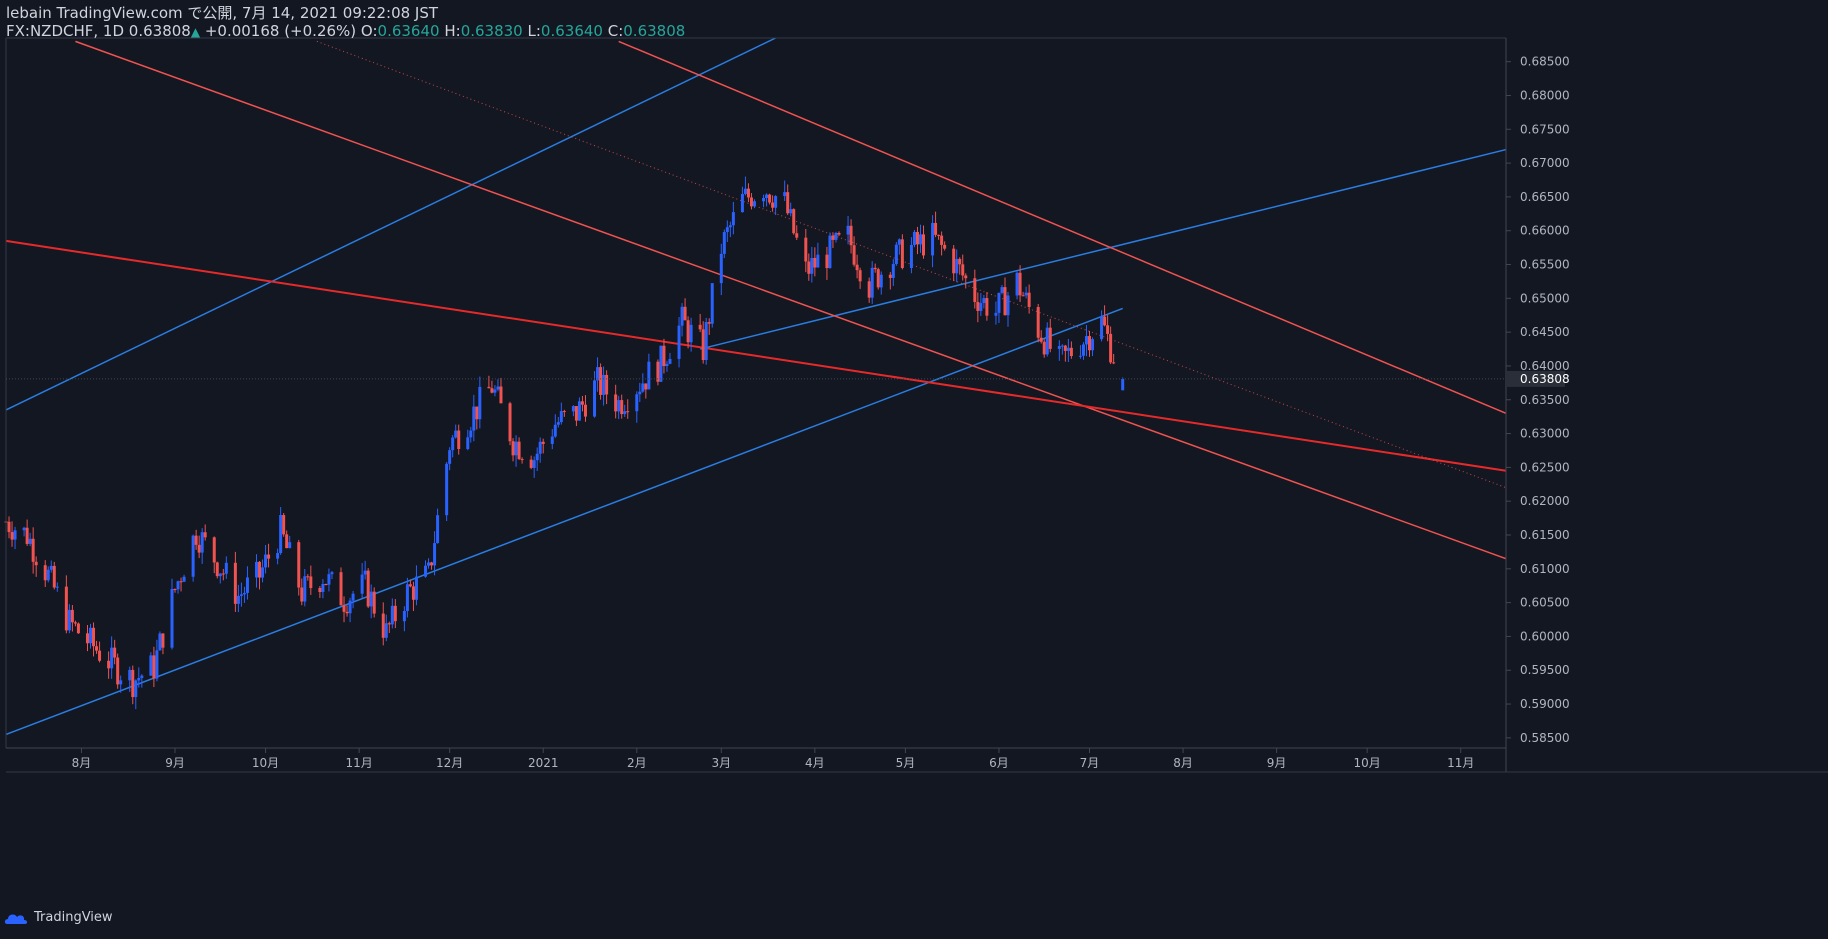  I want to click on y-tick-label: 0.58500, so click(1545, 738).